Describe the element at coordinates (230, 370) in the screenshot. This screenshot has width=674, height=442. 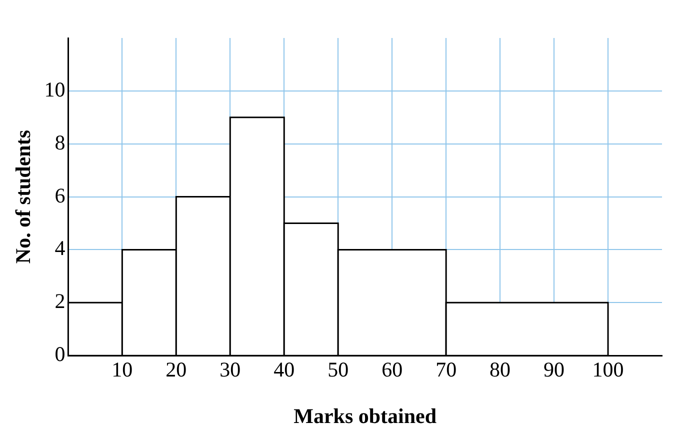
I see `x-tick-label: 30` at that location.